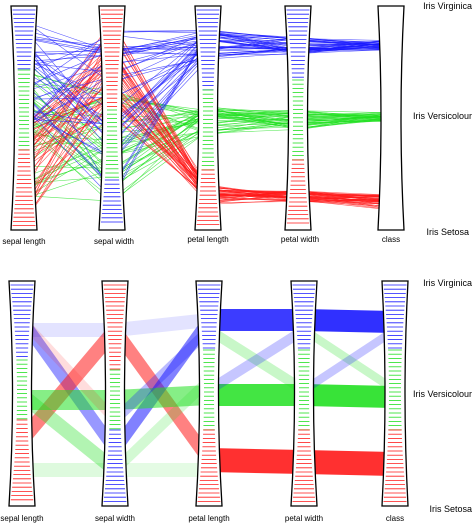  I want to click on top-class-label-setosa: Iris Setosa, so click(447, 232).